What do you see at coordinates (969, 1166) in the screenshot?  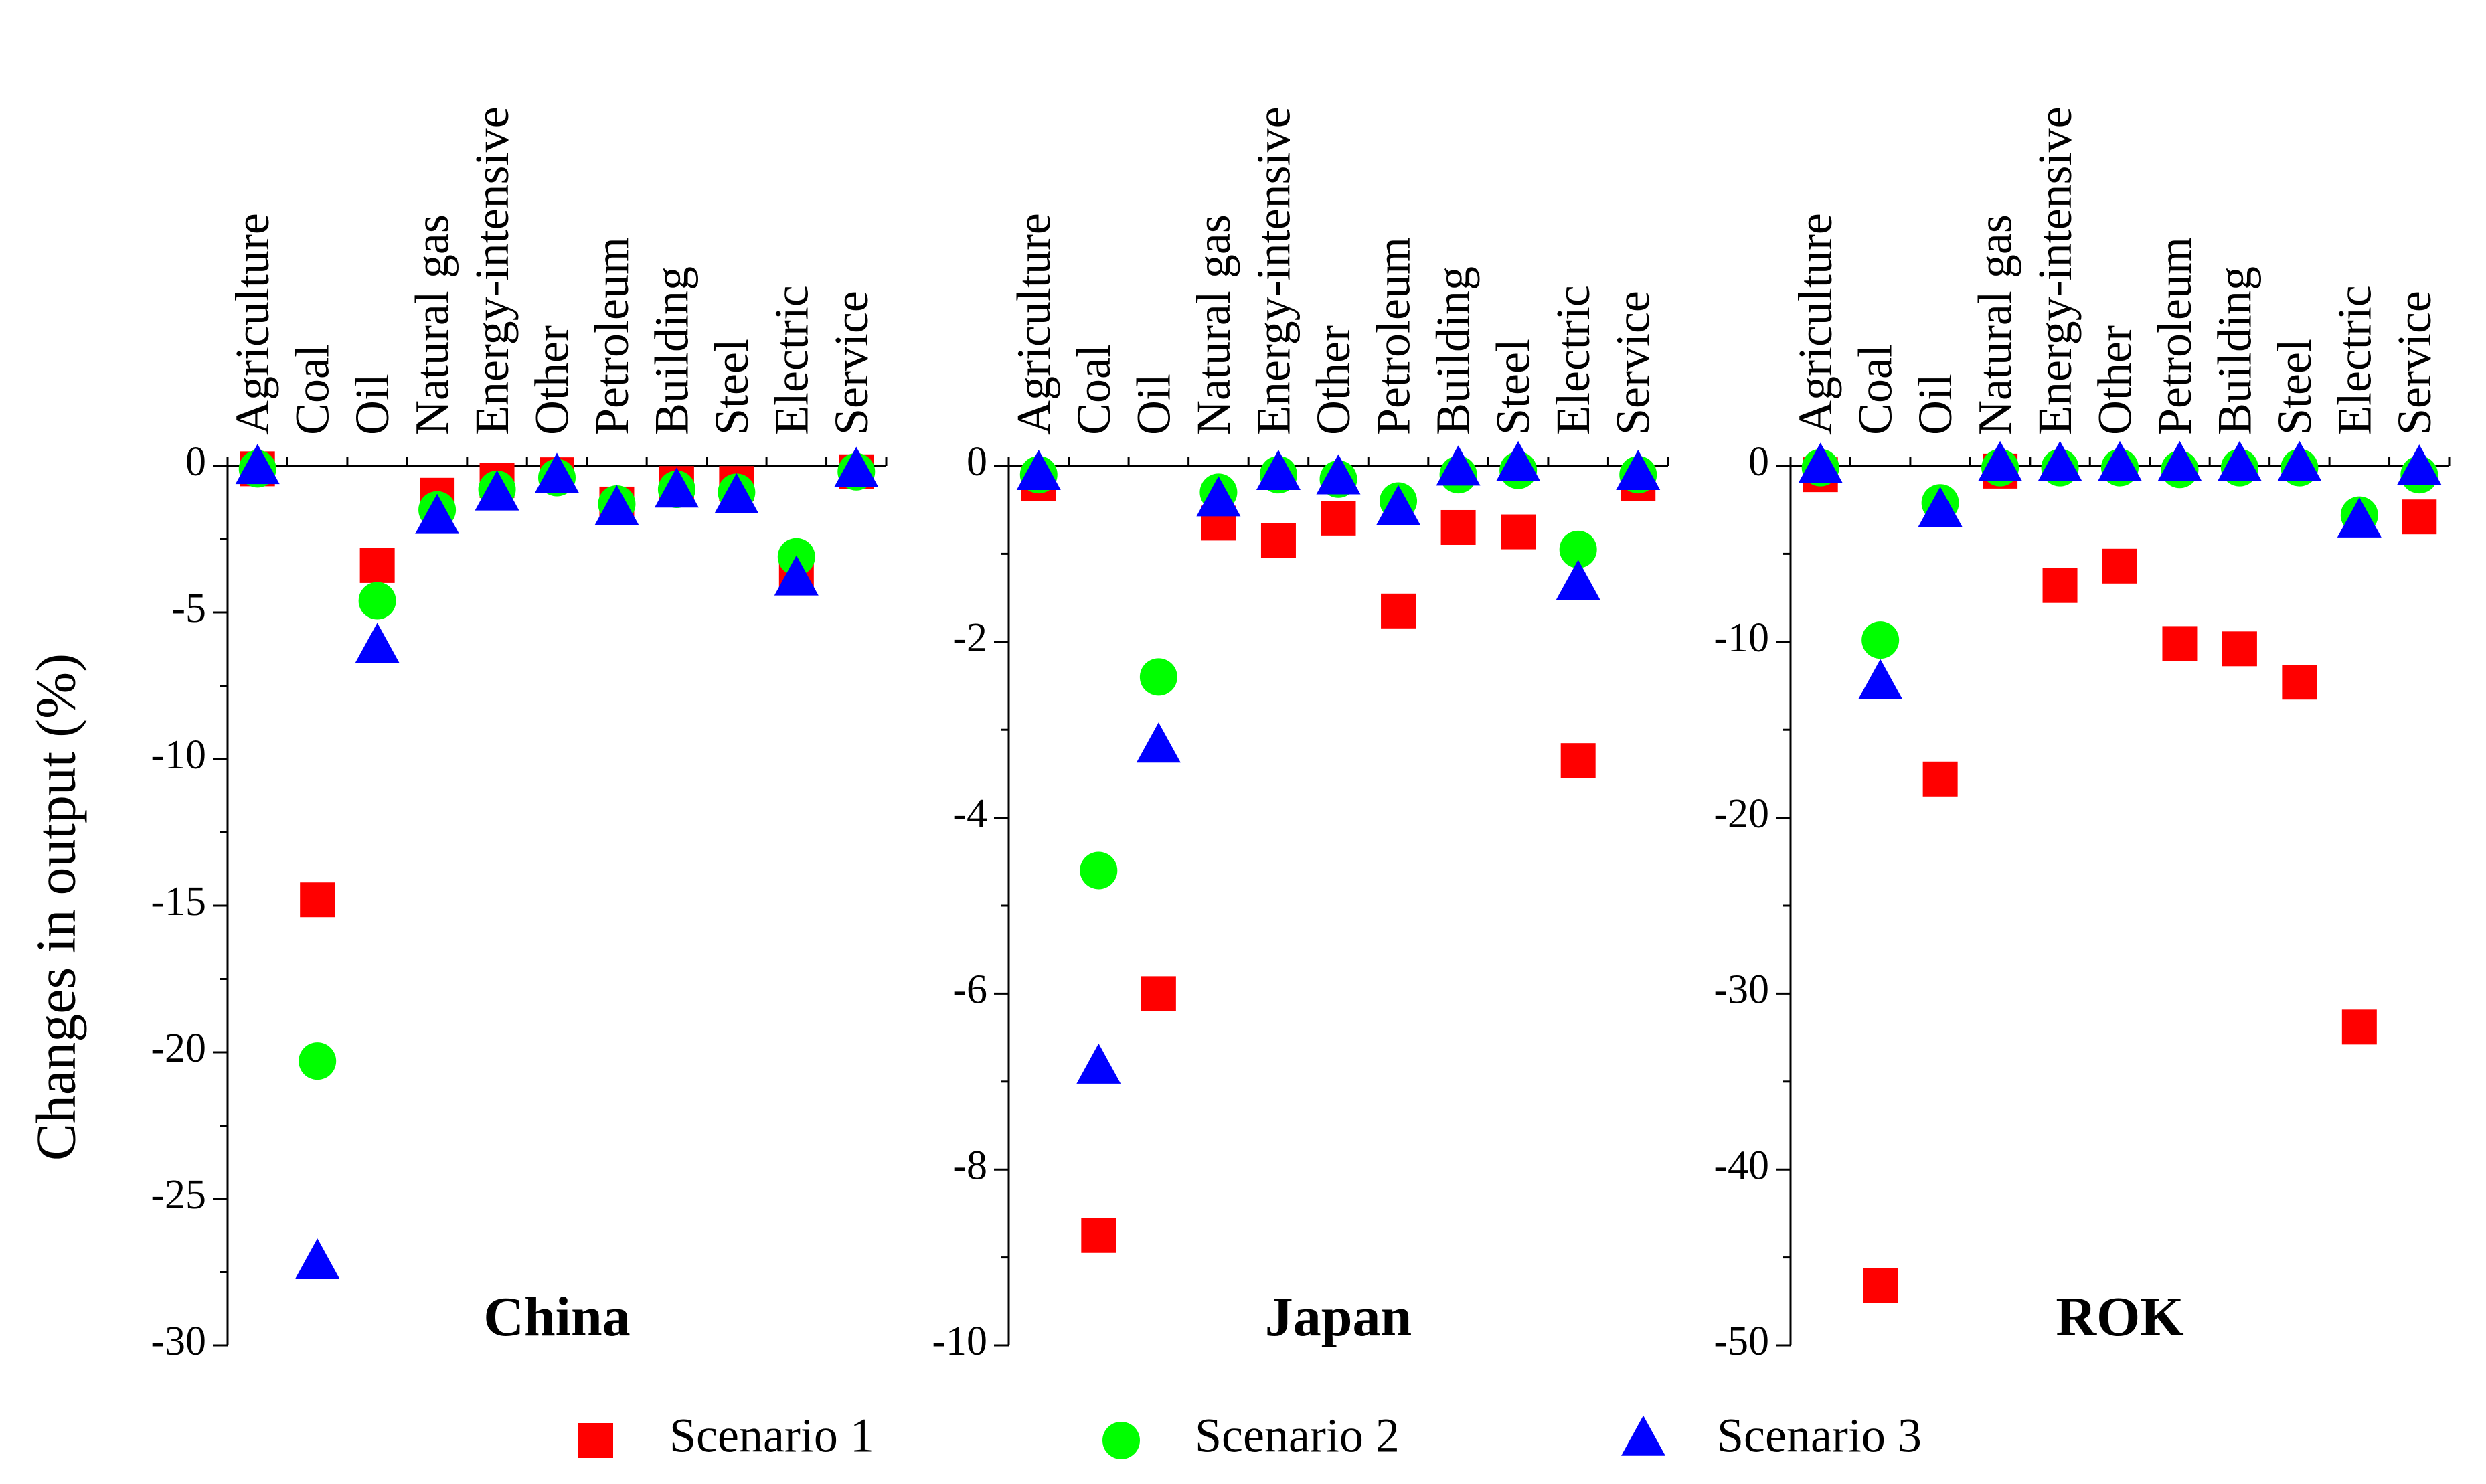 I see `y-tick-label: -8` at bounding box center [969, 1166].